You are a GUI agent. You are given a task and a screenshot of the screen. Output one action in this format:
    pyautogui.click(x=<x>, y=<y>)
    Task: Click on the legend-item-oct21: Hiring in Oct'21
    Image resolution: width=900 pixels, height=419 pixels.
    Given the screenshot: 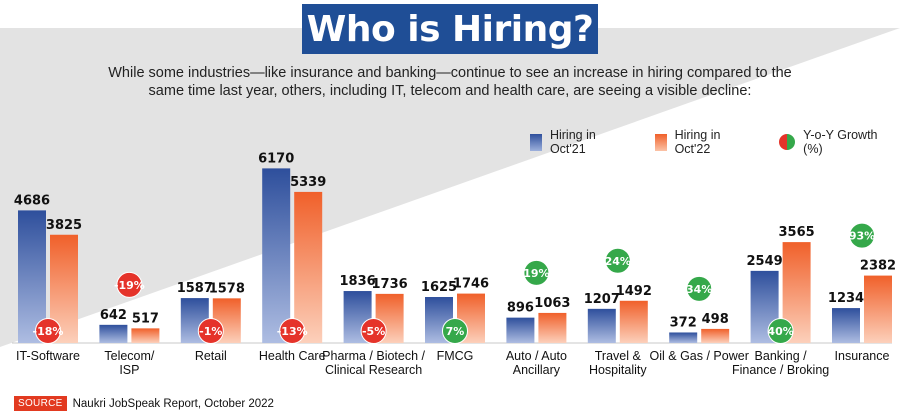 What is the action you would take?
    pyautogui.click(x=582, y=142)
    